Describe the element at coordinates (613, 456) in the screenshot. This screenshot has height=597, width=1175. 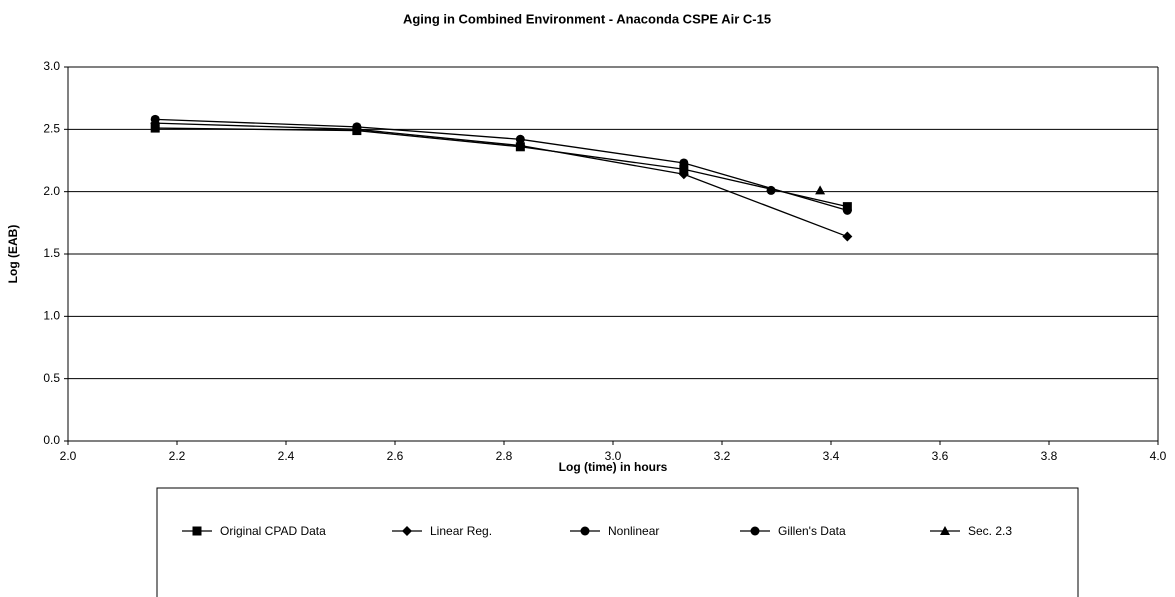
I see `x-tick-label: 3.0` at that location.